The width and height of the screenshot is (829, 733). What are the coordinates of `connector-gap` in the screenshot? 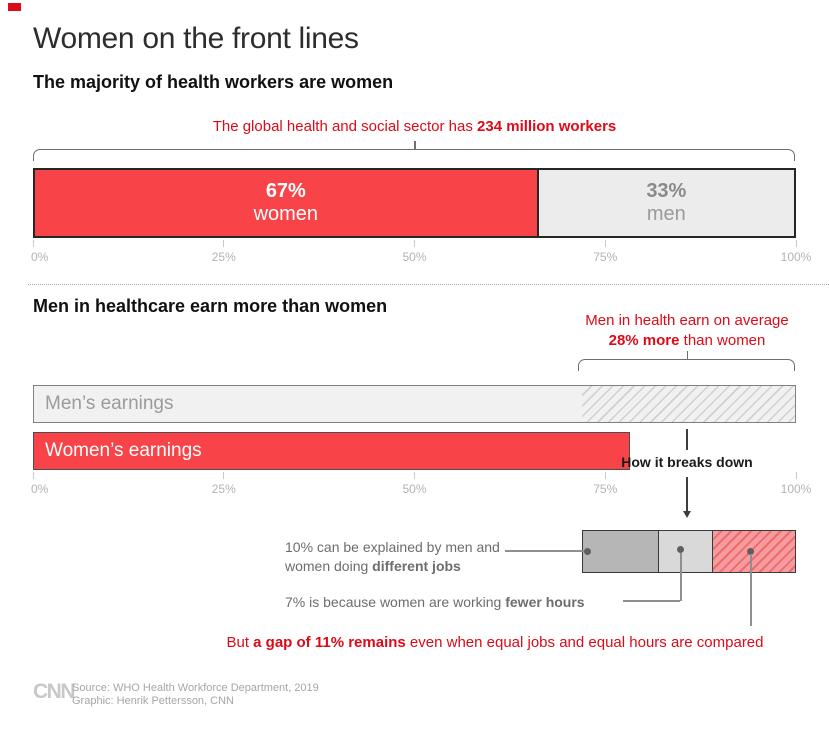 It's located at (751, 590).